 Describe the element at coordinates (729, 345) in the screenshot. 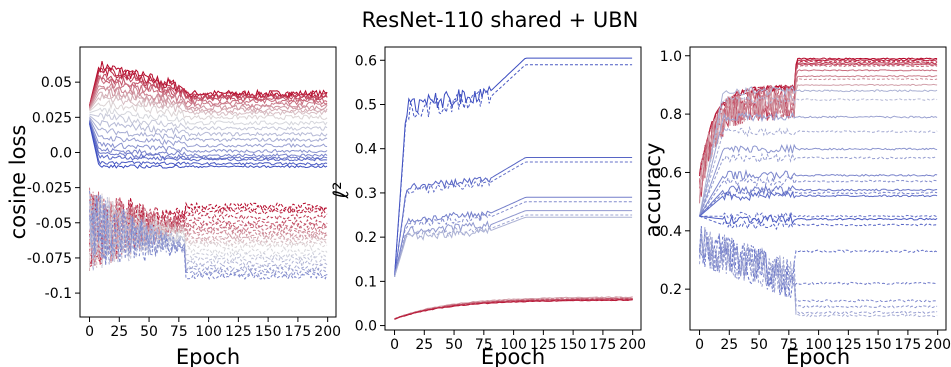

I see `xtick-label: 25` at that location.